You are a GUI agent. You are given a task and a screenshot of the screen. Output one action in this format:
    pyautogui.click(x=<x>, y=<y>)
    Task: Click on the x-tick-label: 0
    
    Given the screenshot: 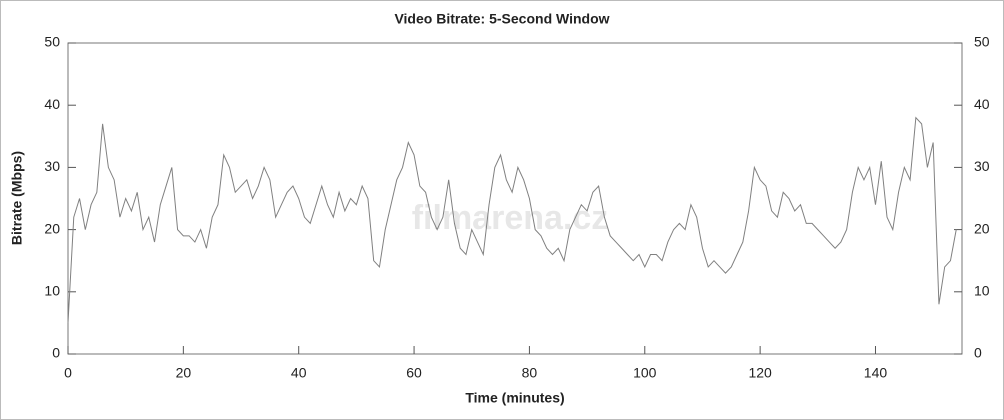 What is the action you would take?
    pyautogui.click(x=68, y=373)
    